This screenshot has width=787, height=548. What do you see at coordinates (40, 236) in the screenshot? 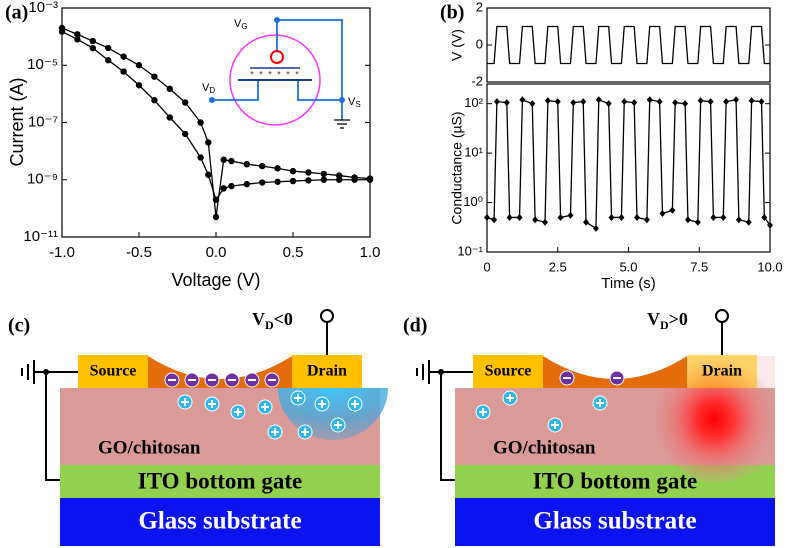
I see `y-tick-label: 10⁻¹¹` at bounding box center [40, 236].